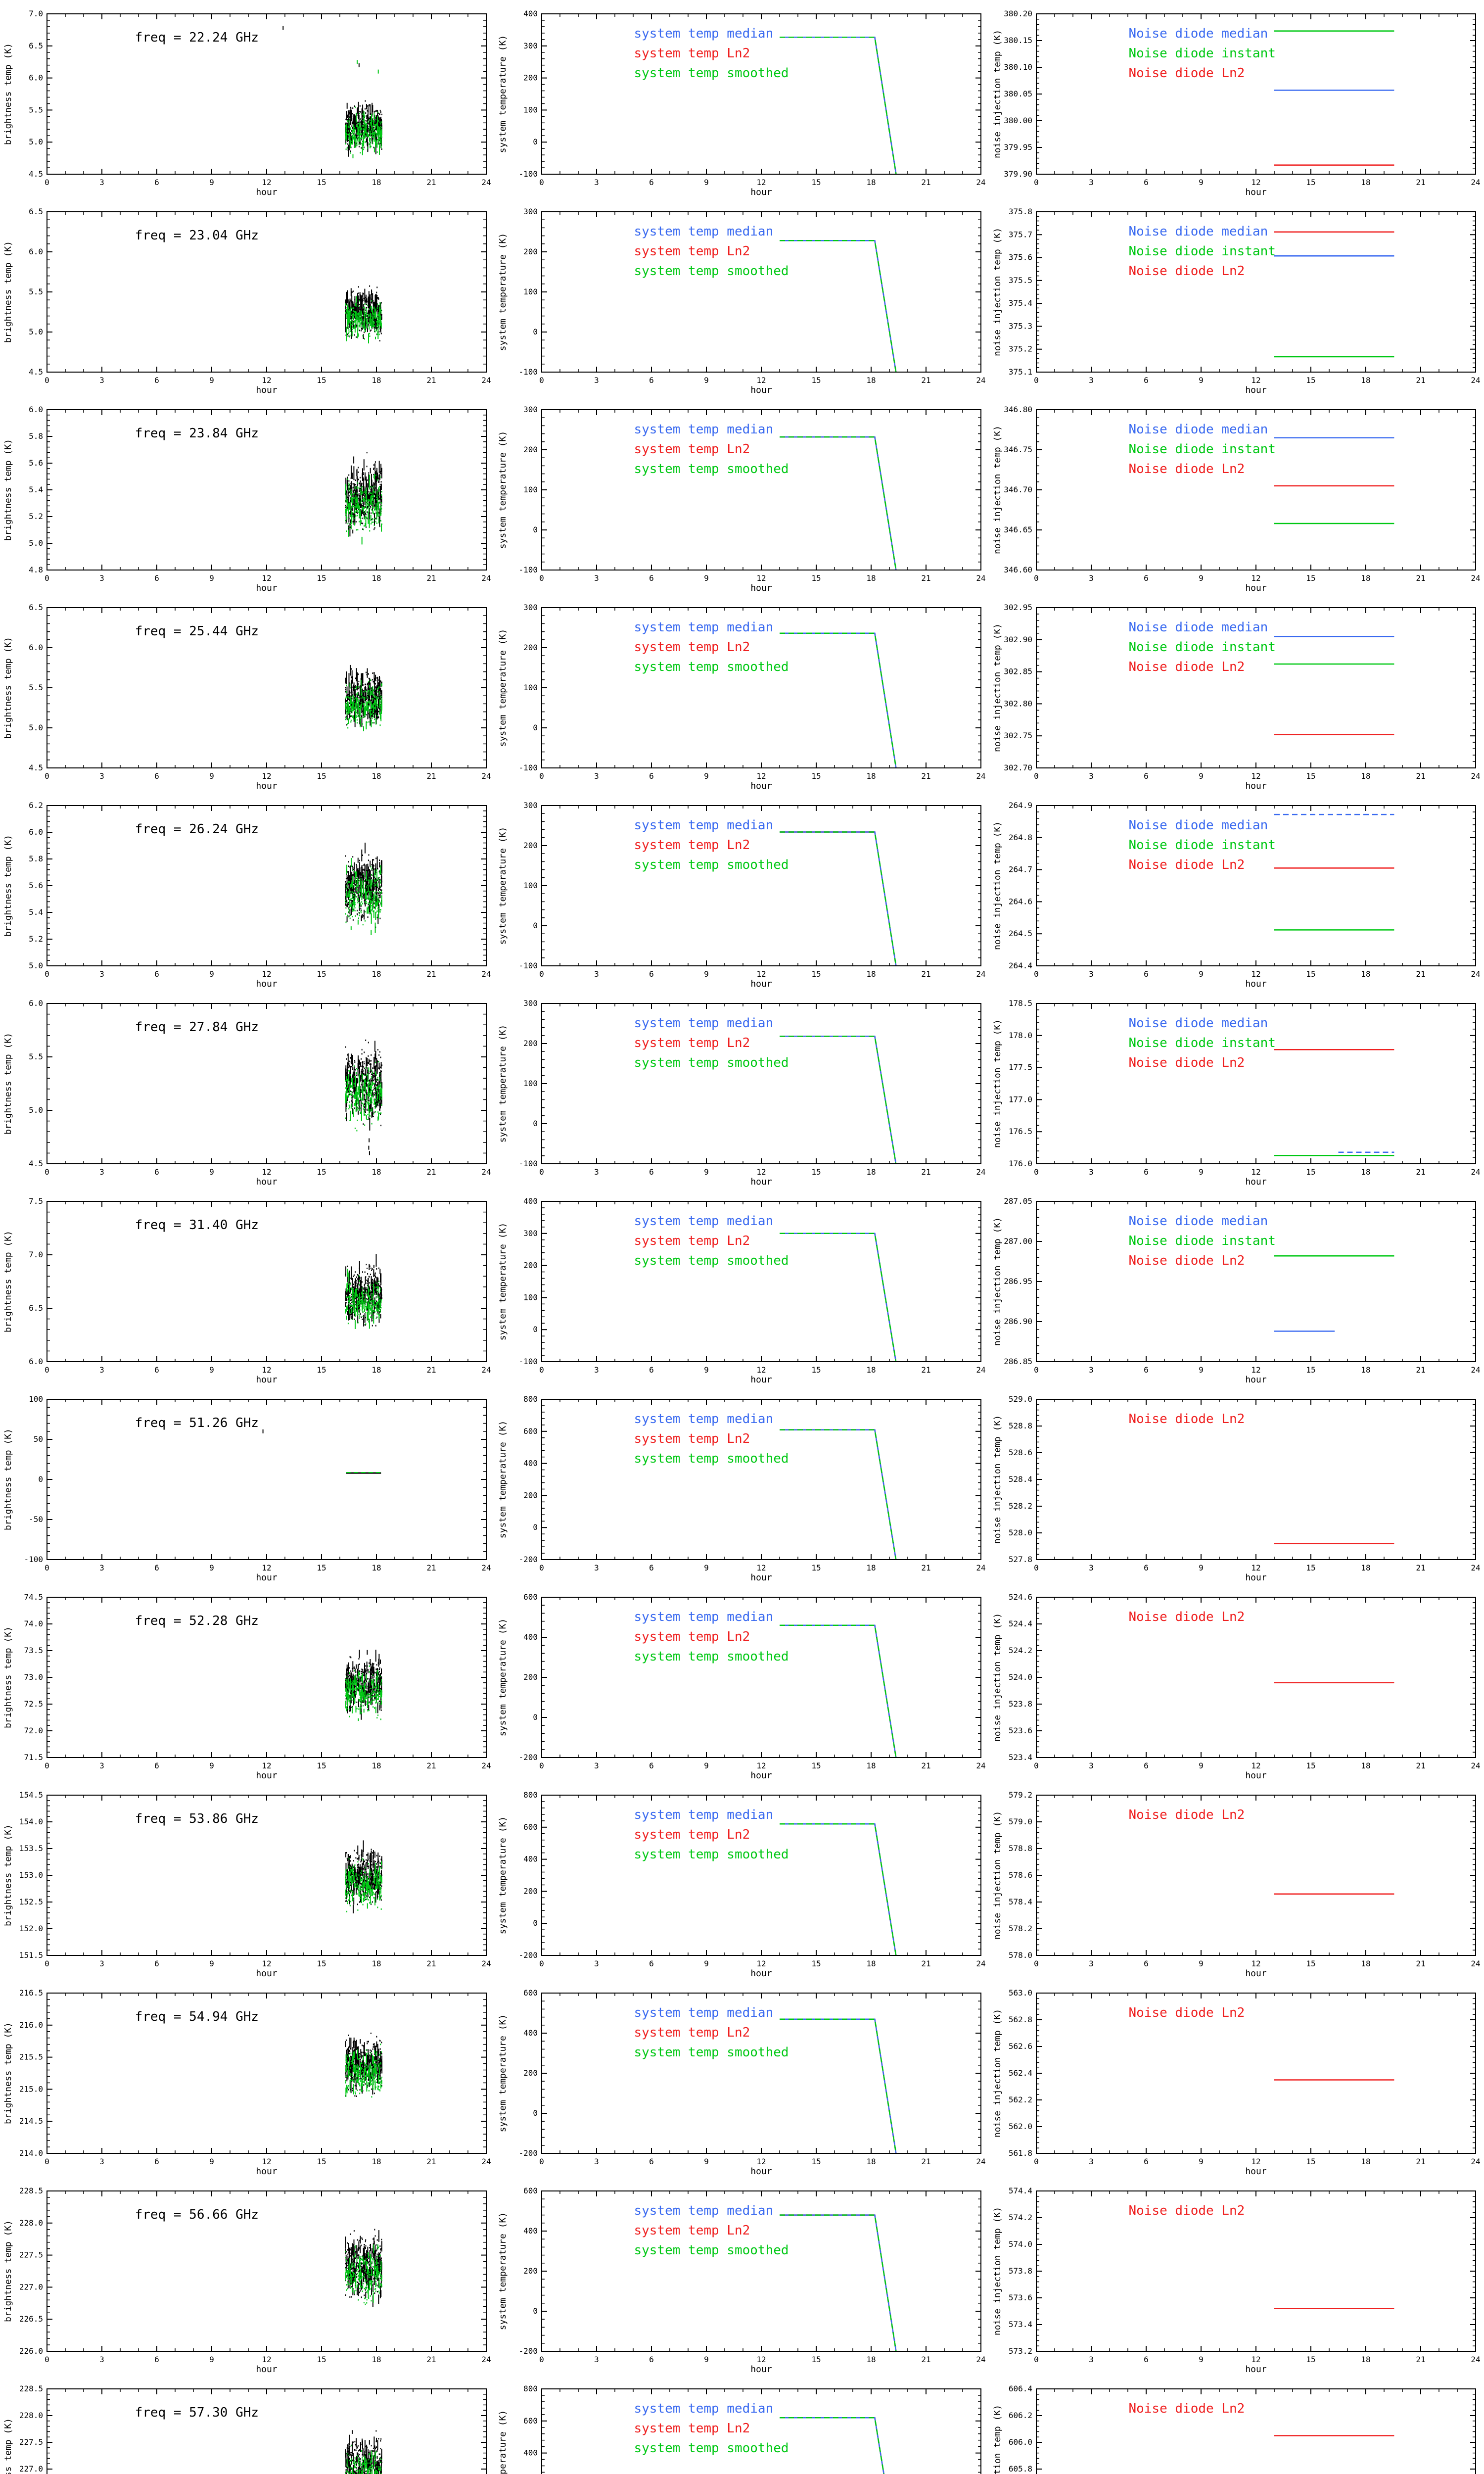  What do you see at coordinates (1020, 2297) in the screenshot?
I see `y-tick-label: 573.6` at bounding box center [1020, 2297].